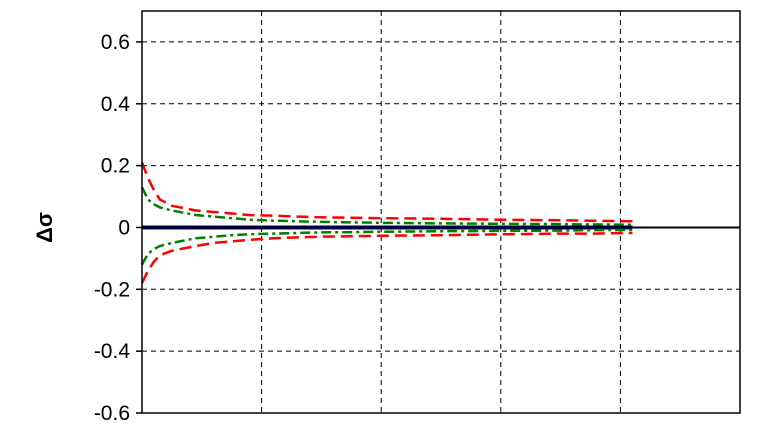 This screenshot has height=424, width=757. I want to click on y-tick-label: 0.4, so click(116, 104).